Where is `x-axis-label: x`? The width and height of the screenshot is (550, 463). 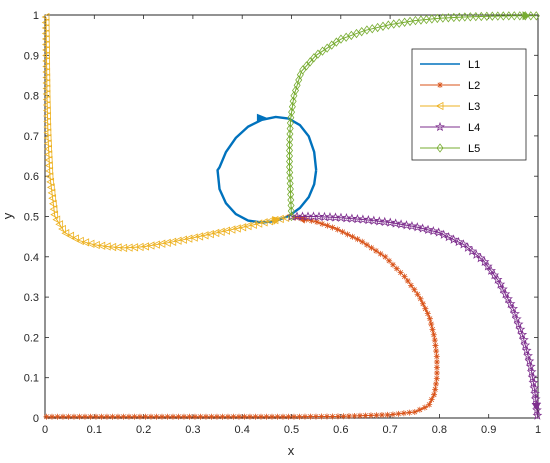 x-axis-label: x is located at coordinates (291, 450).